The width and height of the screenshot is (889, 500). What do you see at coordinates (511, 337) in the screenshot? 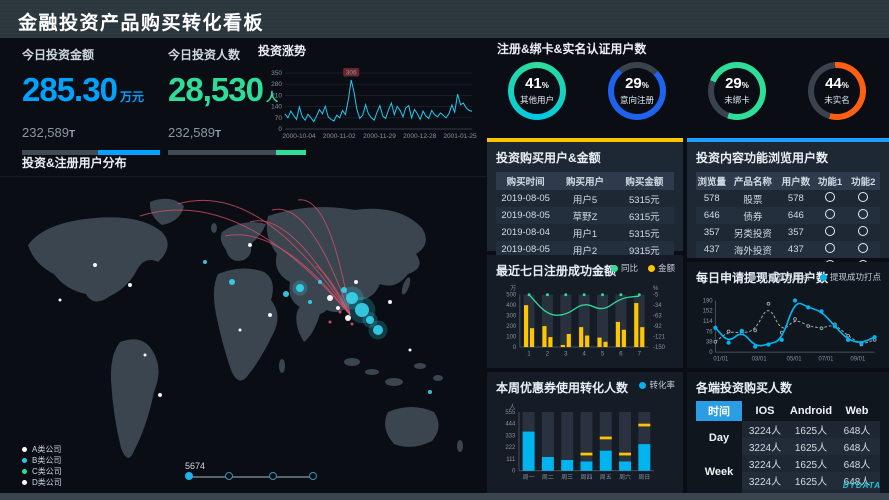
I see `svg-text: 100` at bounding box center [511, 337].